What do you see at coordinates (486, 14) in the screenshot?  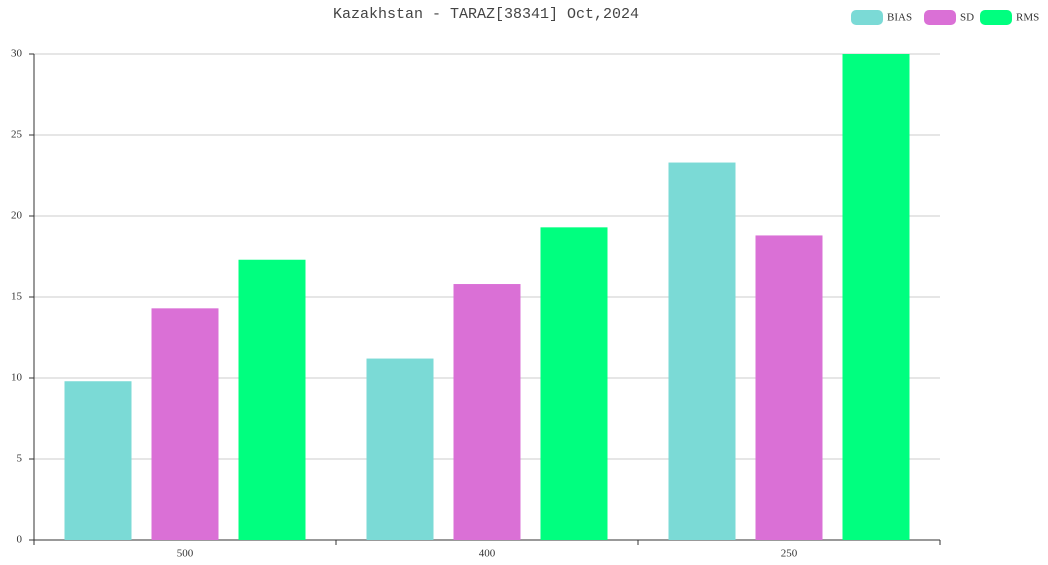 I see `chart-title: Kazakhstan - TARAZ[38341] Oct,2024` at bounding box center [486, 14].